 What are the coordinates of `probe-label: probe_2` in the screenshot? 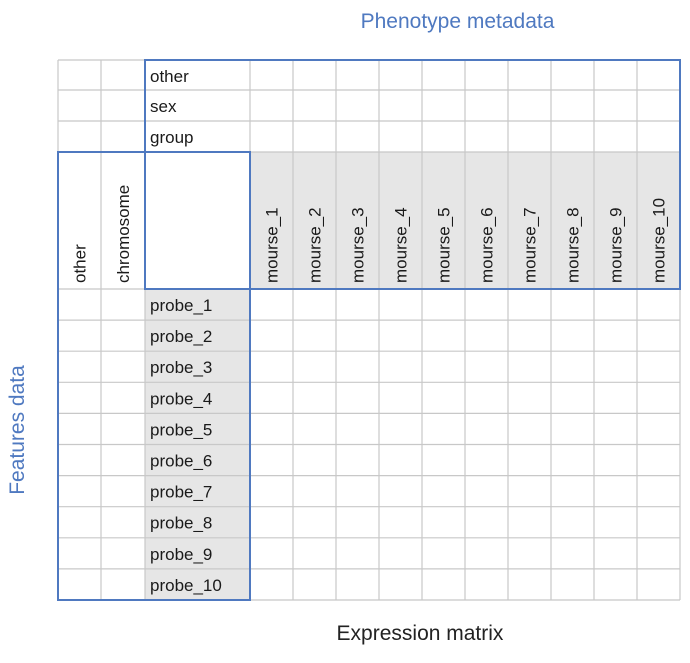 It's located at (181, 336).